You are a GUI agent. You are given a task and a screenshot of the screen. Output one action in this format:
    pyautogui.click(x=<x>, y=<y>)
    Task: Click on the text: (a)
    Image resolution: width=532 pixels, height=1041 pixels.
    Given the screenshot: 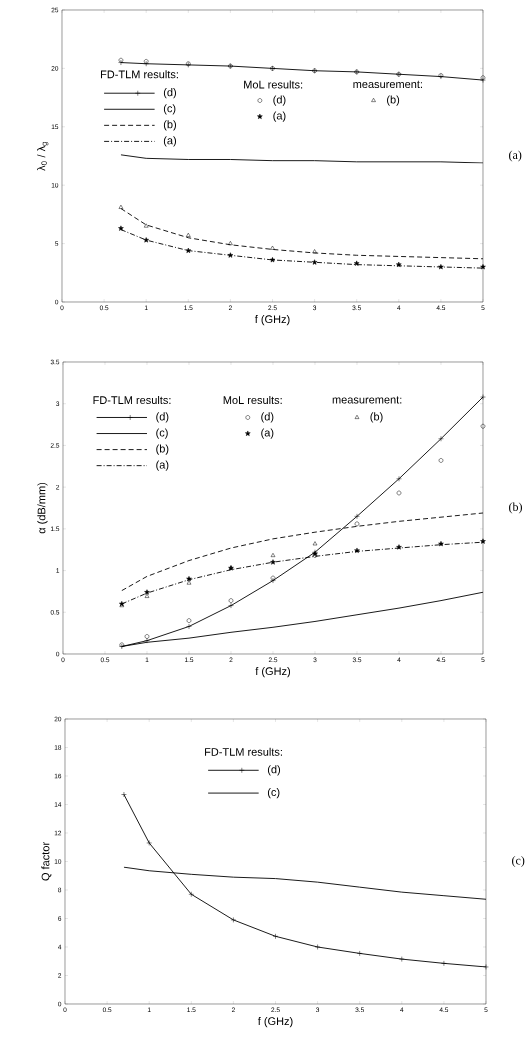 What is the action you would take?
    pyautogui.click(x=515, y=156)
    